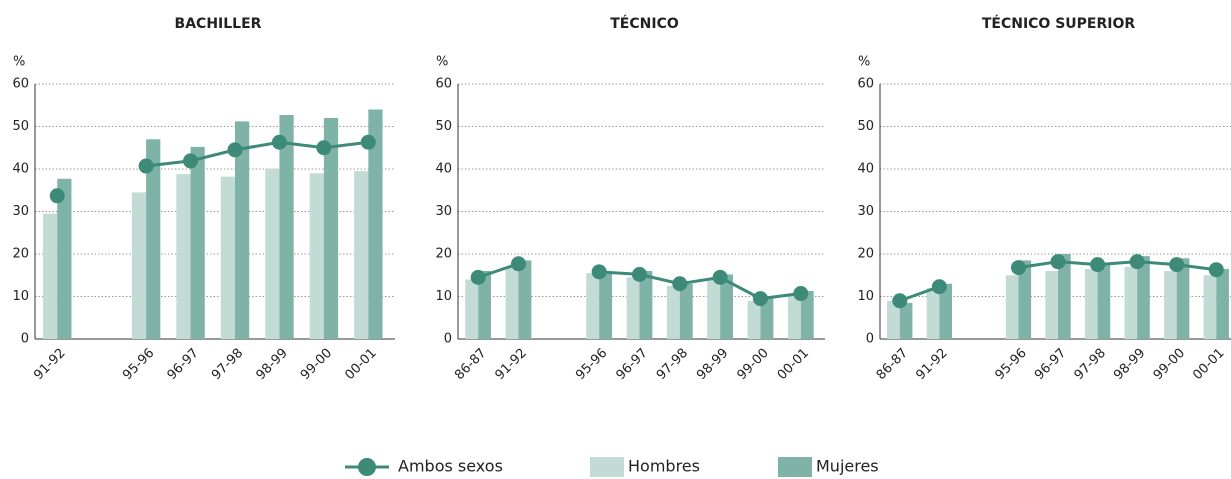 The width and height of the screenshot is (1231, 479). What do you see at coordinates (644, 23) in the screenshot?
I see `chart-title: TÉCNICO` at bounding box center [644, 23].